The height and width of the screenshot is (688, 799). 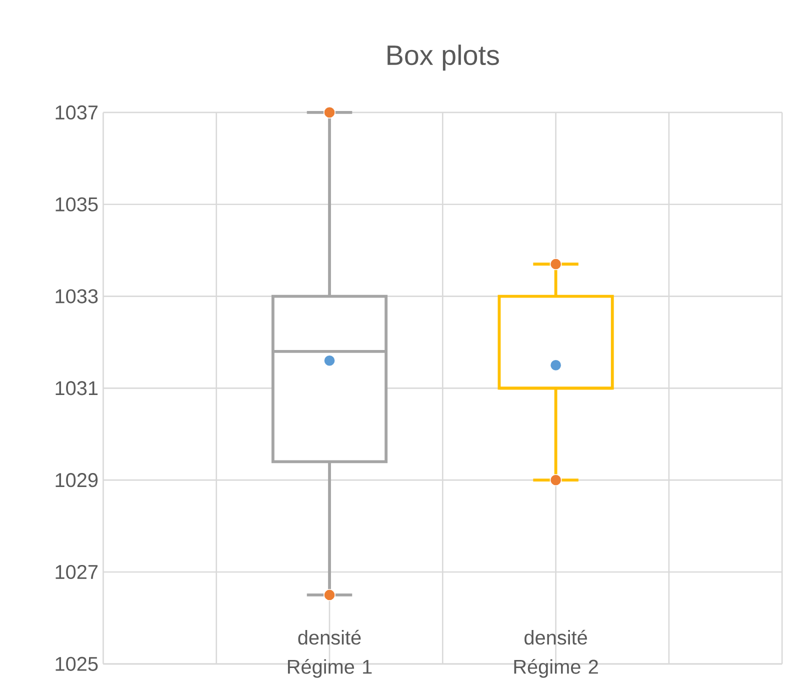 What do you see at coordinates (77, 204) in the screenshot?
I see `y-tick-label: 1035` at bounding box center [77, 204].